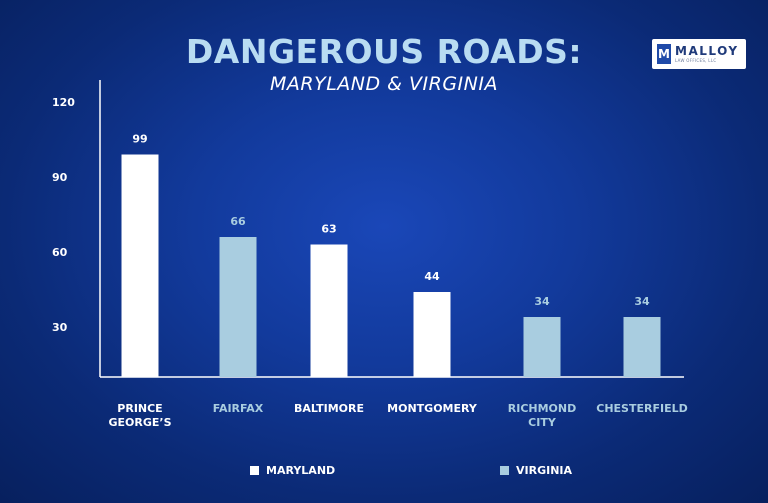 The height and width of the screenshot is (503, 768). I want to click on y-tick-label: 60, so click(60, 252).